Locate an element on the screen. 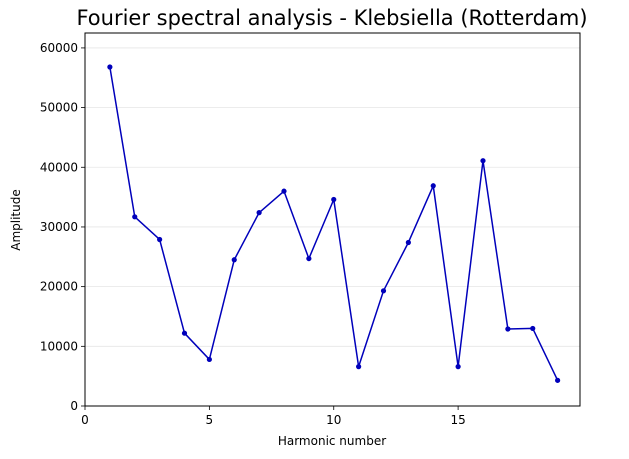  x-tick-label-0: 0 is located at coordinates (85, 420).